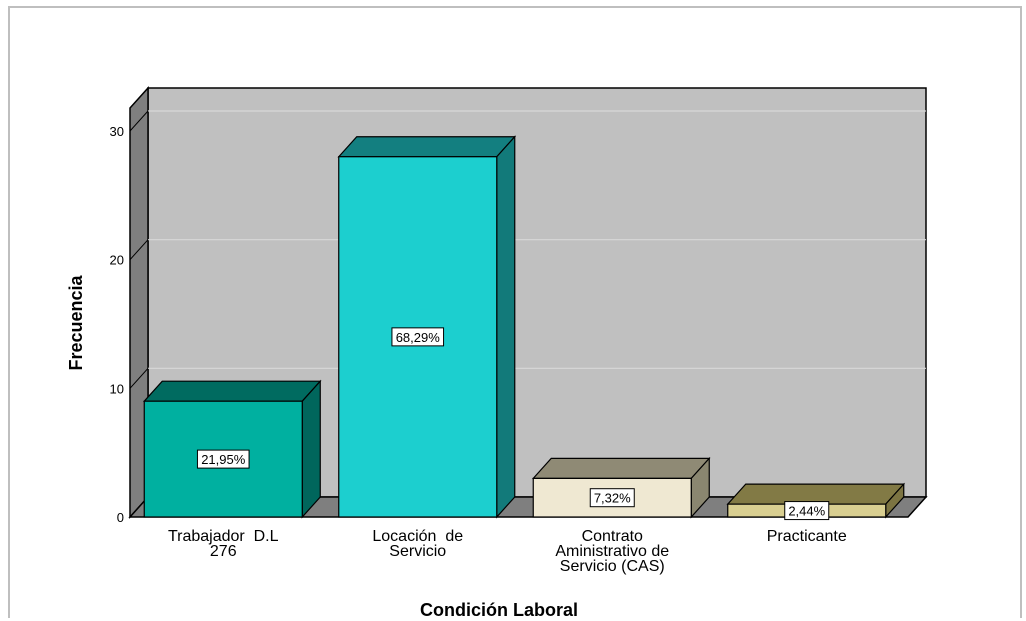 The height and width of the screenshot is (621, 1026). What do you see at coordinates (223, 536) in the screenshot?
I see `x-tick-label: Trabajador D.L` at bounding box center [223, 536].